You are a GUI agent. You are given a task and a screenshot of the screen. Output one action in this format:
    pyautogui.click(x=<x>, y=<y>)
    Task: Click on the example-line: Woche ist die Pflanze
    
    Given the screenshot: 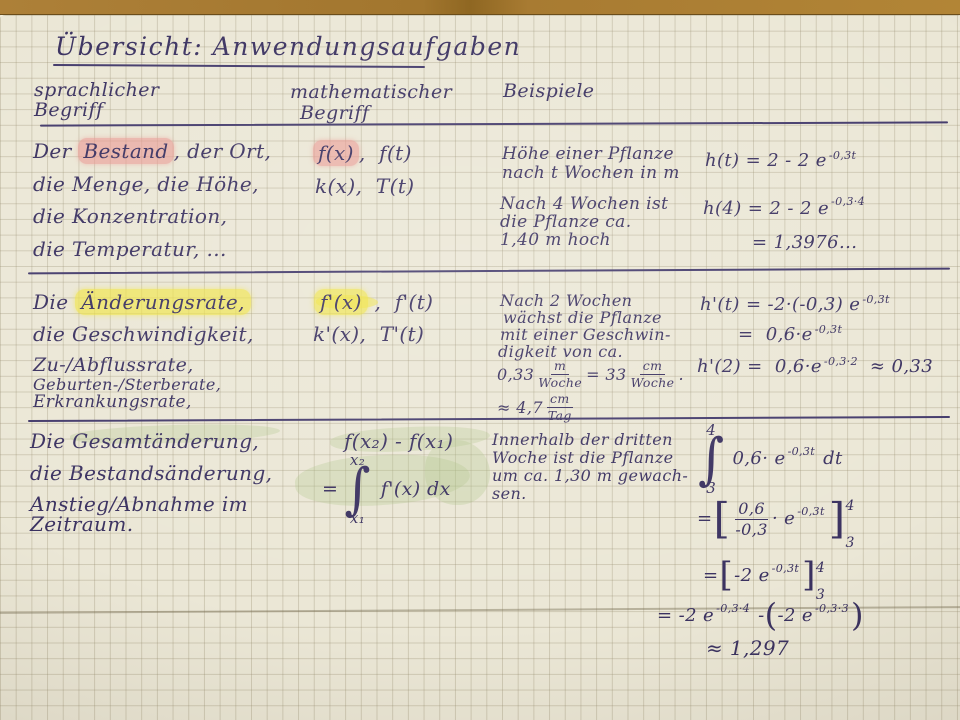 What is the action you would take?
    pyautogui.click(x=583, y=457)
    